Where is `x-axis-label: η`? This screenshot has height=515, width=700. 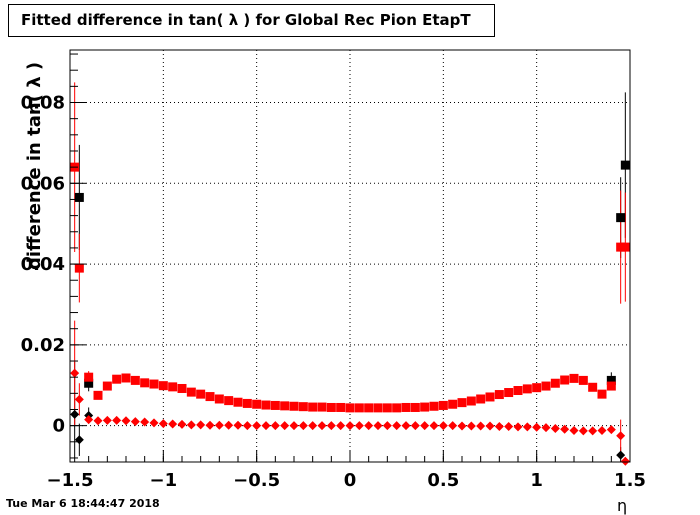 x-axis-label: η is located at coordinates (622, 505).